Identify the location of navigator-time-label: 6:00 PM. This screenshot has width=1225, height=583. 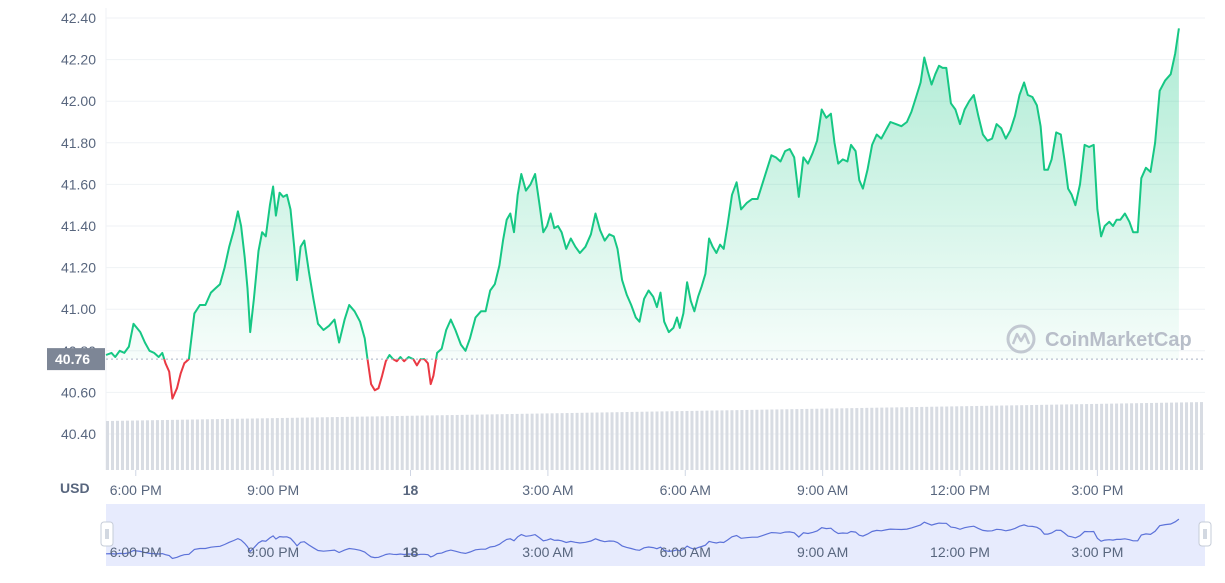
(136, 552).